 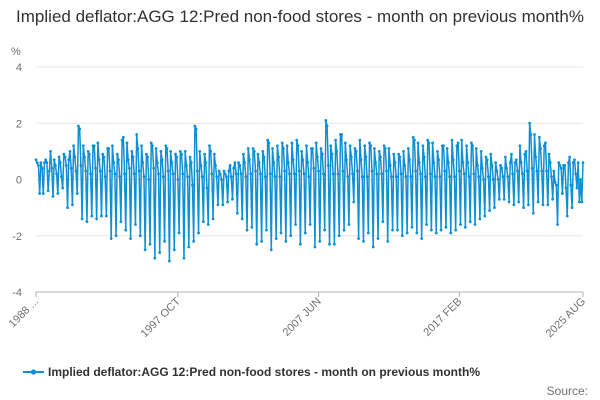 I want to click on x-tick-label: 1997 OCT, so click(x=161, y=317).